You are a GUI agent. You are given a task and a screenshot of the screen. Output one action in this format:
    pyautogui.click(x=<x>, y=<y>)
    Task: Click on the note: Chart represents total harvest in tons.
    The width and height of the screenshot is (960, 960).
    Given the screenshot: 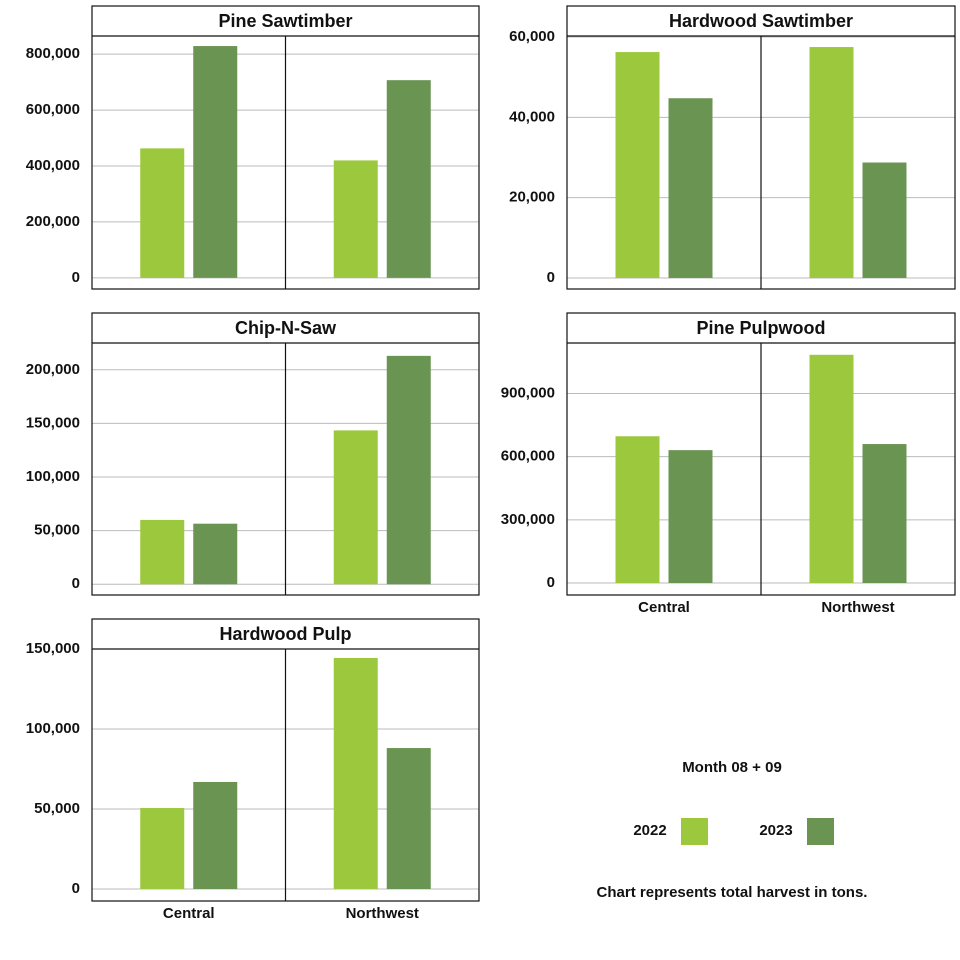 What is the action you would take?
    pyautogui.click(x=732, y=892)
    